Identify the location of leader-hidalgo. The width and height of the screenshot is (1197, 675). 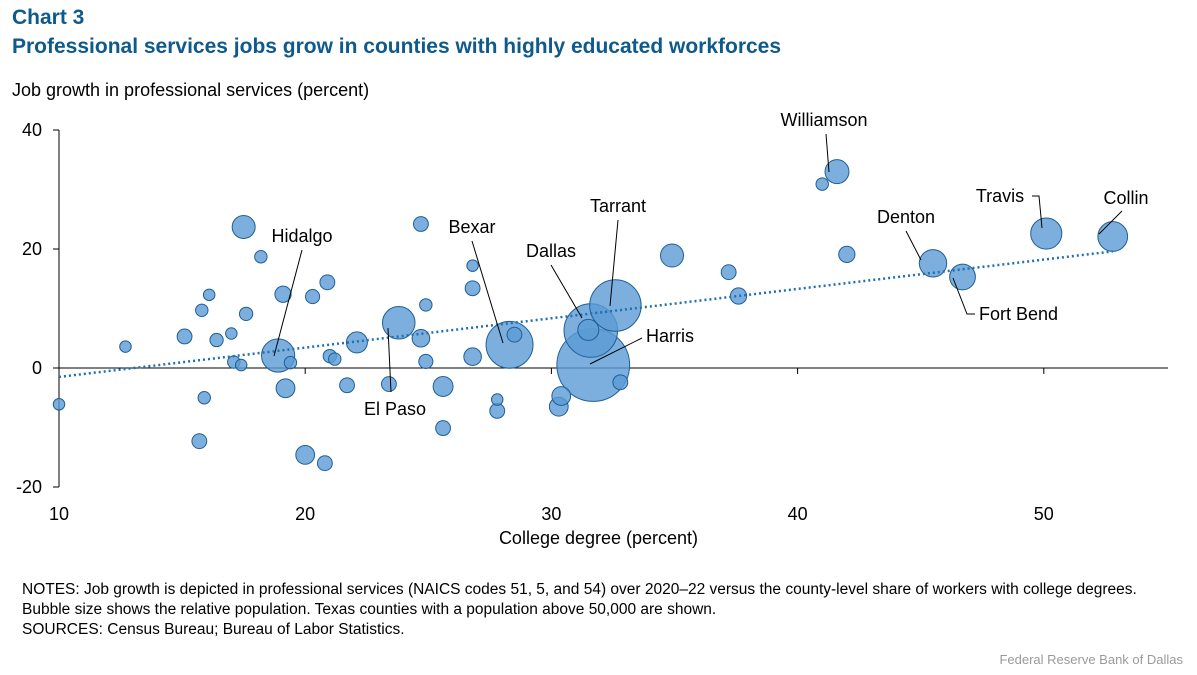
(288, 303).